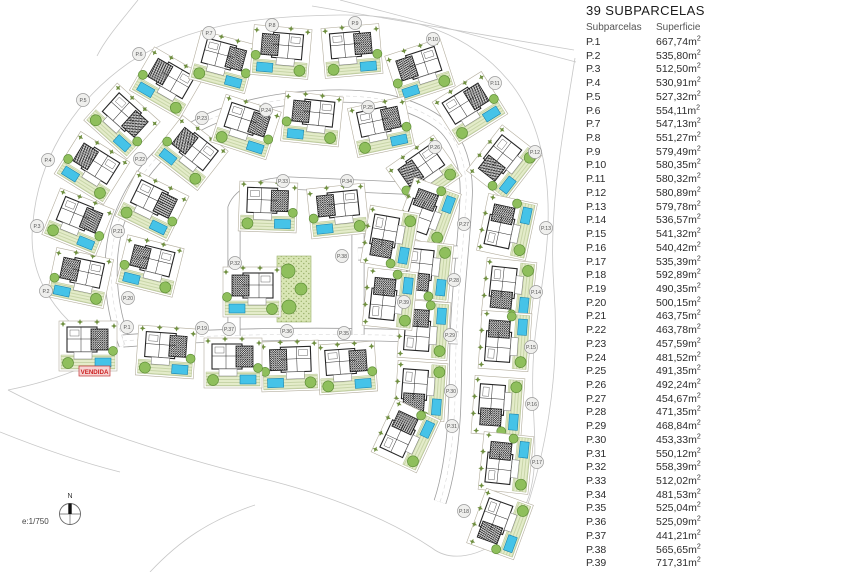  Describe the element at coordinates (716, 303) in the screenshot. I see `table-row: P.20 500,15m2` at that location.